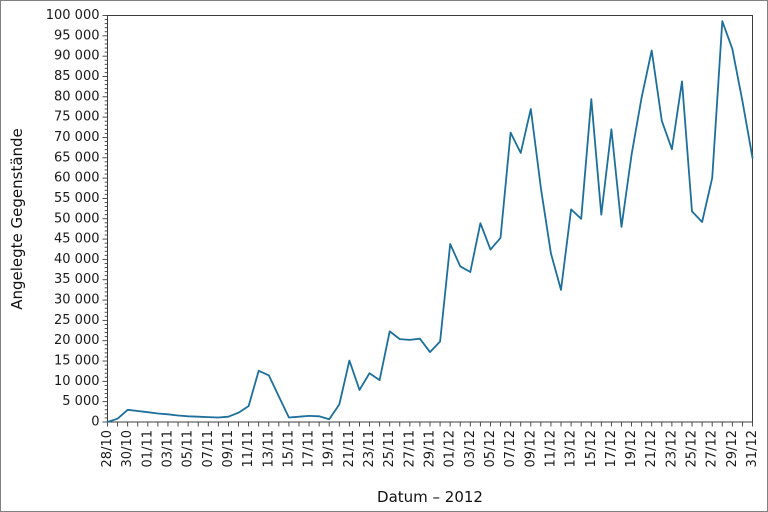 Image resolution: width=768 pixels, height=512 pixels. Describe the element at coordinates (732, 448) in the screenshot. I see `x-tick-label: 29/12` at that location.